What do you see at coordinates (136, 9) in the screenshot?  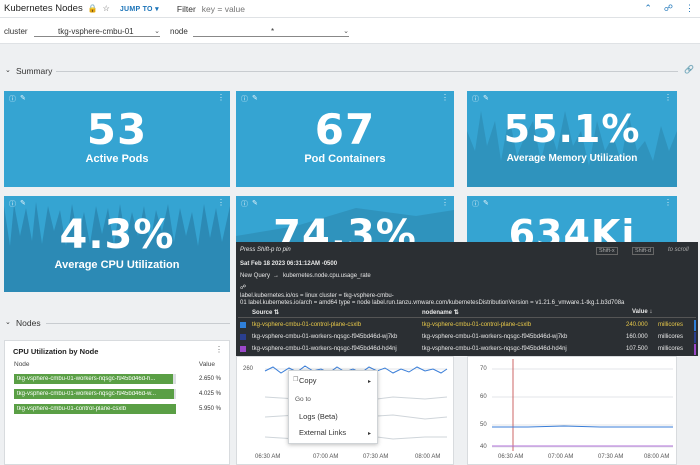 I see `jump-to-label: JUMP TO` at bounding box center [136, 9].